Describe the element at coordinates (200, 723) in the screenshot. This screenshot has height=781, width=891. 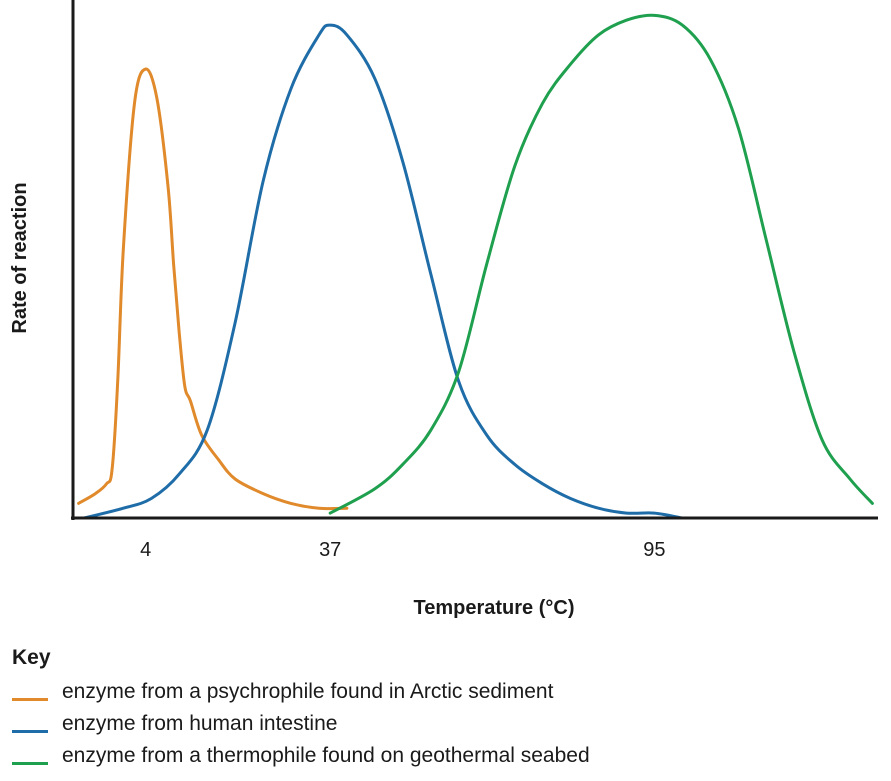
I see `legend-label-human-intestine: enzyme from human intestine` at that location.